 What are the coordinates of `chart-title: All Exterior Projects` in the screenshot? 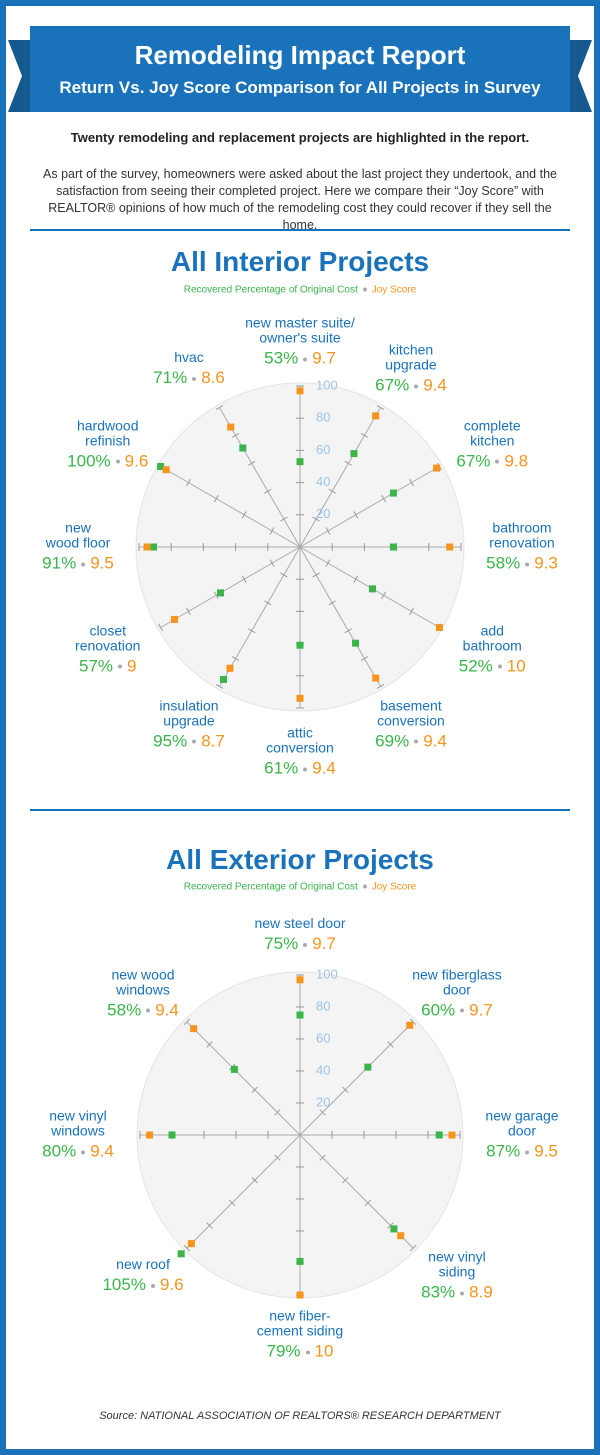 It's located at (300, 859).